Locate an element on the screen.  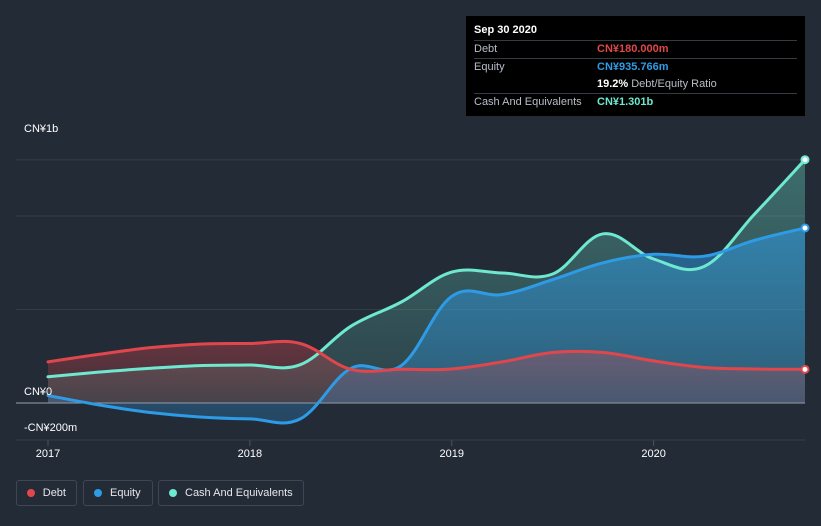
tooltip-date: Sep 30 2020 is located at coordinates (505, 30).